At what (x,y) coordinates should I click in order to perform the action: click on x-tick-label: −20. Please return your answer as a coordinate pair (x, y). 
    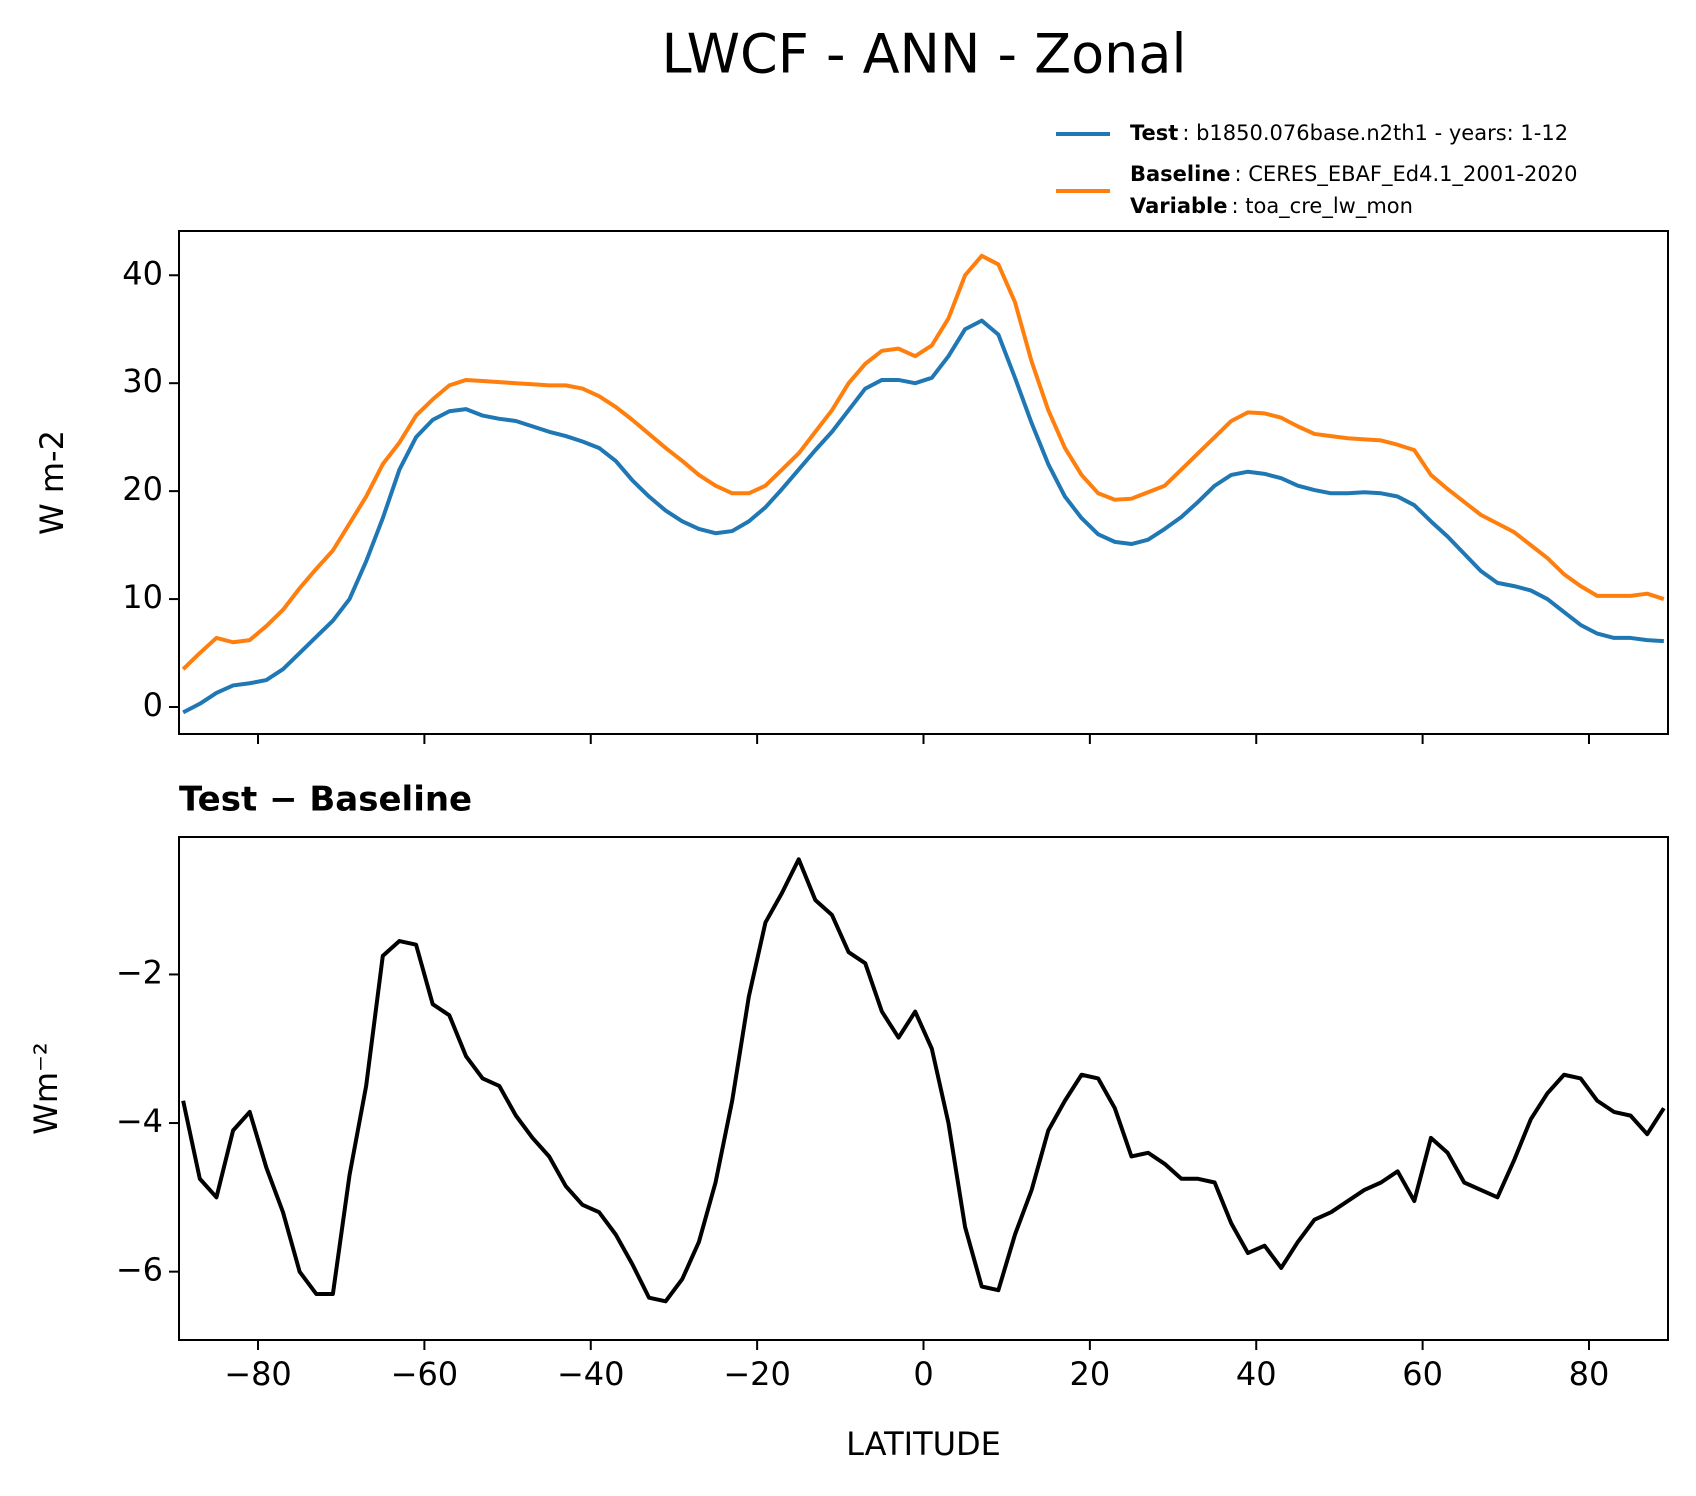
    Looking at the image, I should click on (757, 1374).